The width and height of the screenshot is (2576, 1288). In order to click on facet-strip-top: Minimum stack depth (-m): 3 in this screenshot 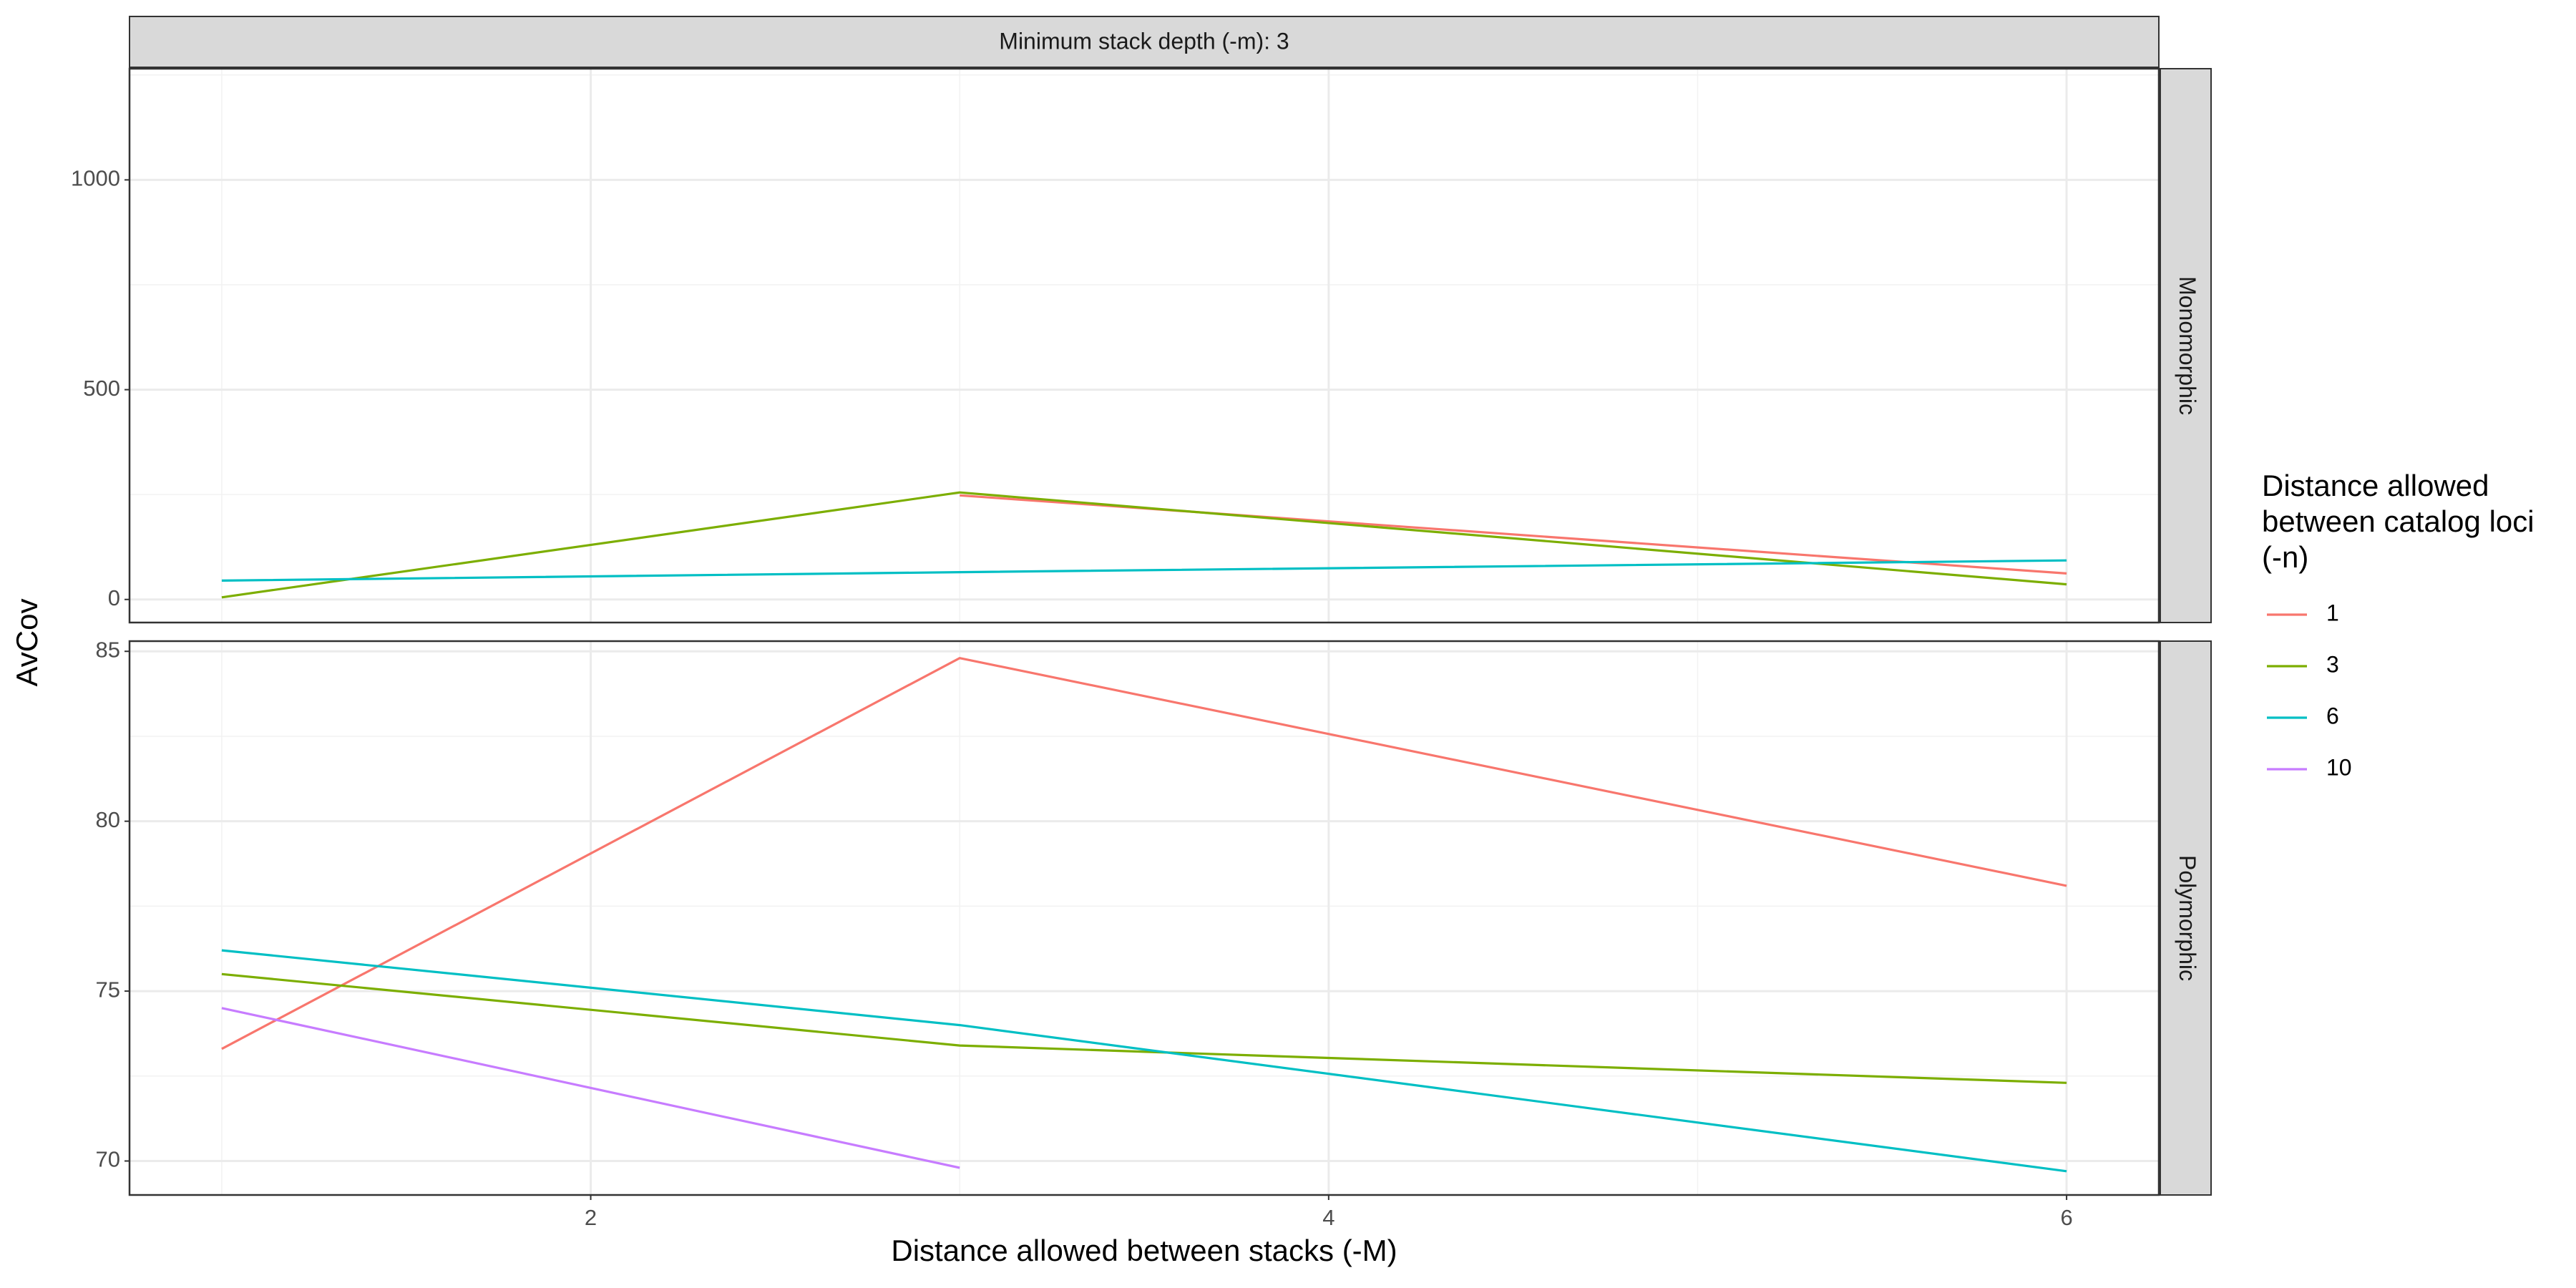, I will do `click(1144, 42)`.